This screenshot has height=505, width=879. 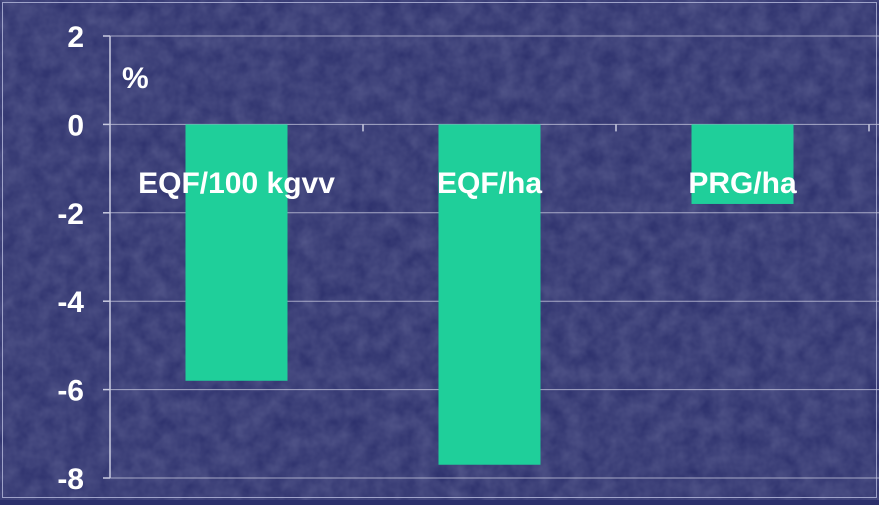 I want to click on y-tick-label: -2, so click(x=70, y=214).